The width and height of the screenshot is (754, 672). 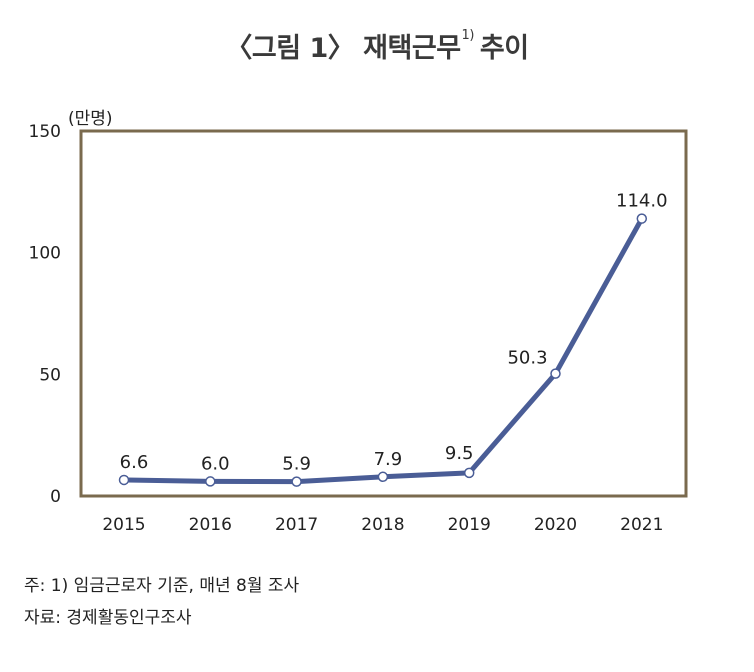 What do you see at coordinates (55, 497) in the screenshot?
I see `y-tick-label: 0` at bounding box center [55, 497].